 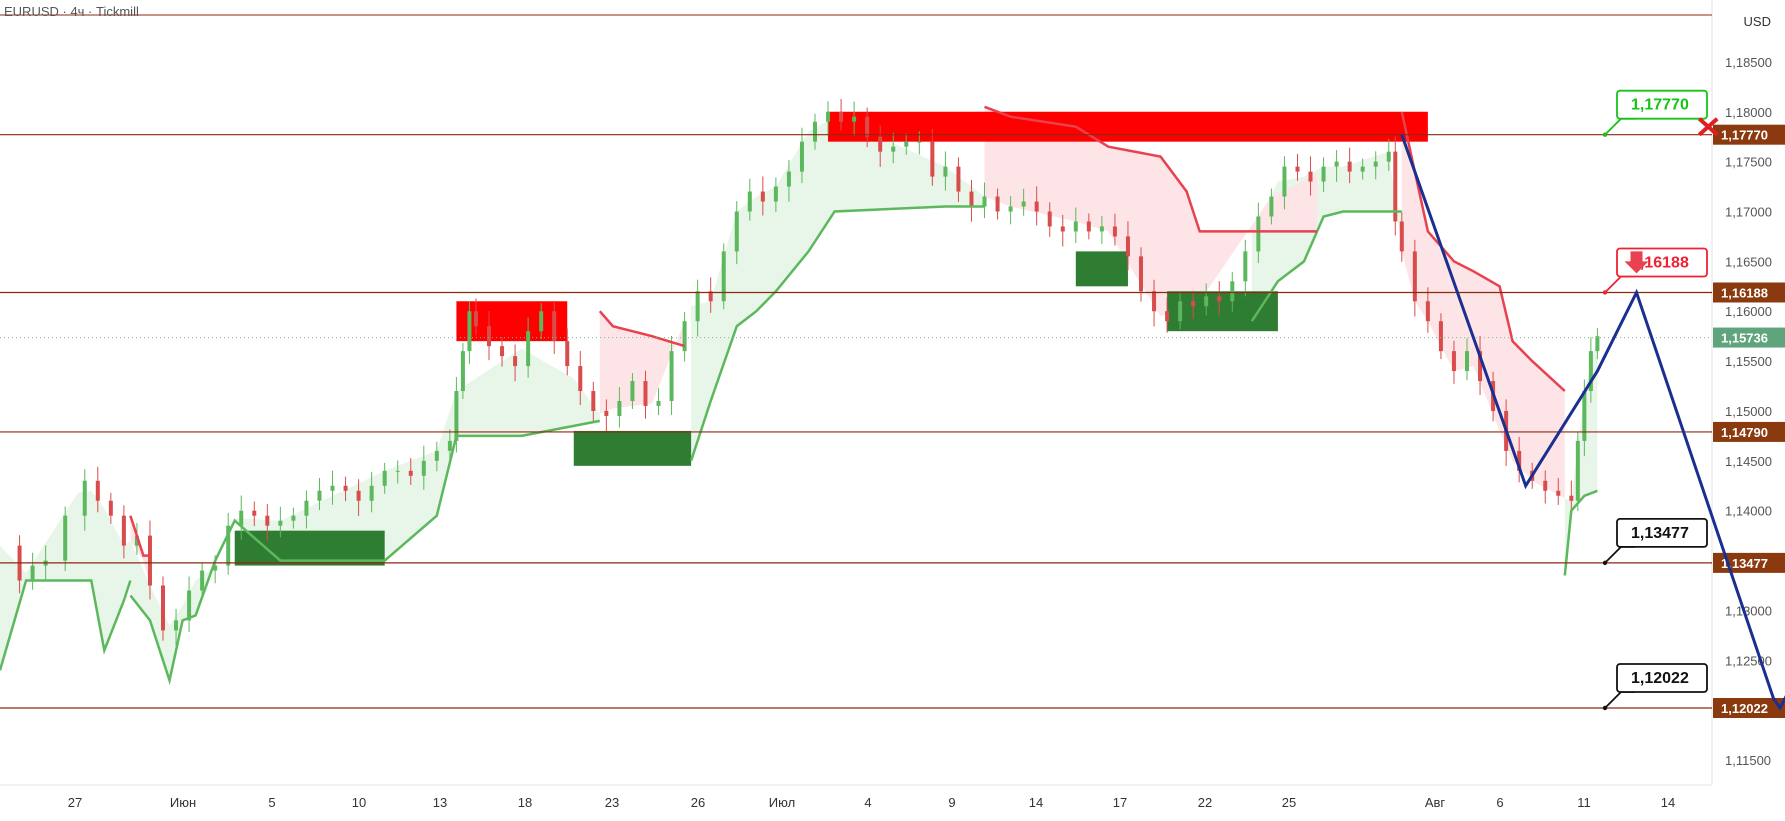 I want to click on x-icon, so click(x=1708, y=127).